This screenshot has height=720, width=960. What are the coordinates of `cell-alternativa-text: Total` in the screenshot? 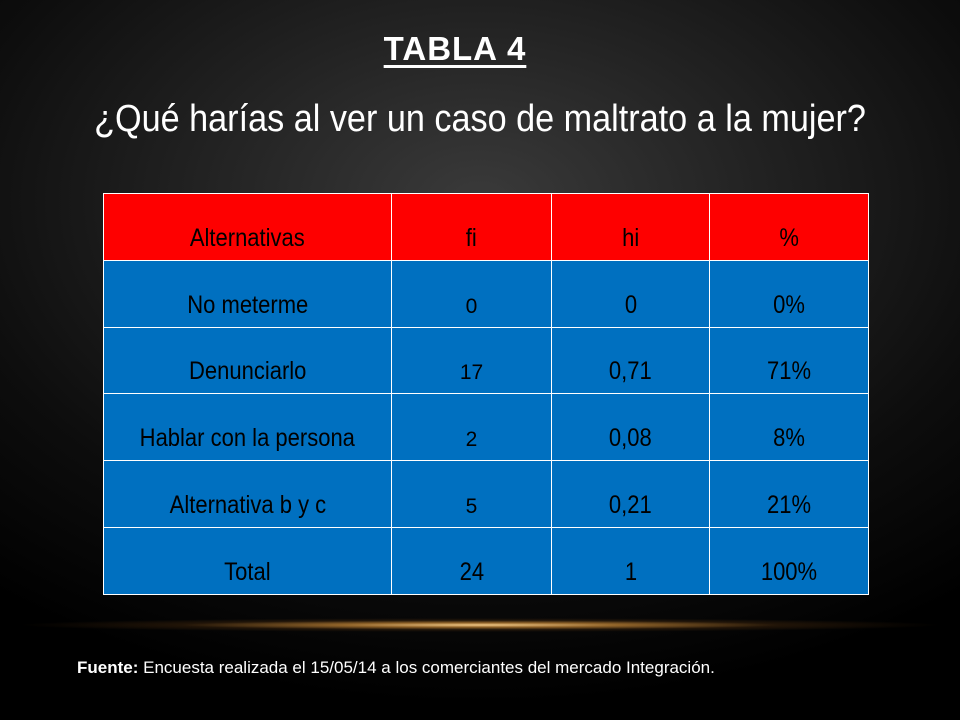 It's located at (247, 572).